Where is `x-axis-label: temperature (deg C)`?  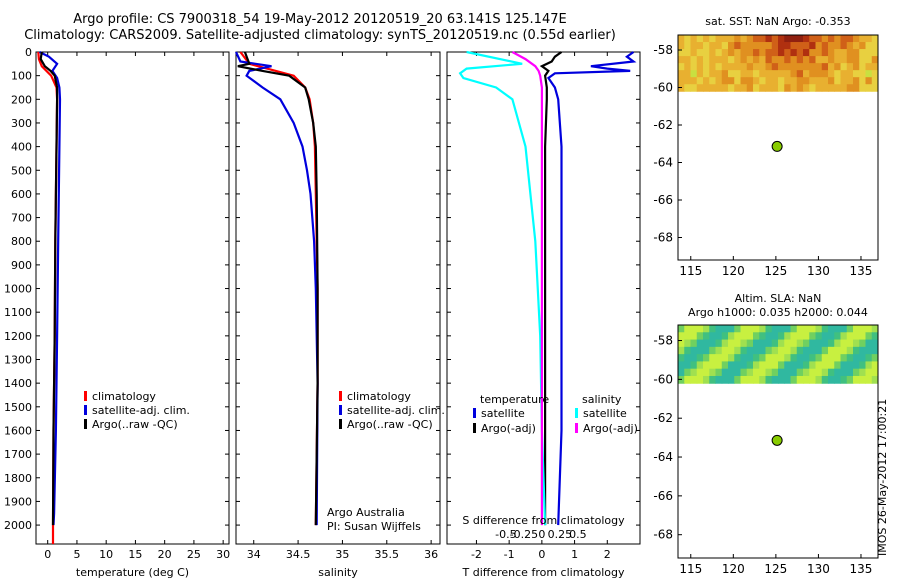
x-axis-label: temperature (deg C) is located at coordinates (132, 572).